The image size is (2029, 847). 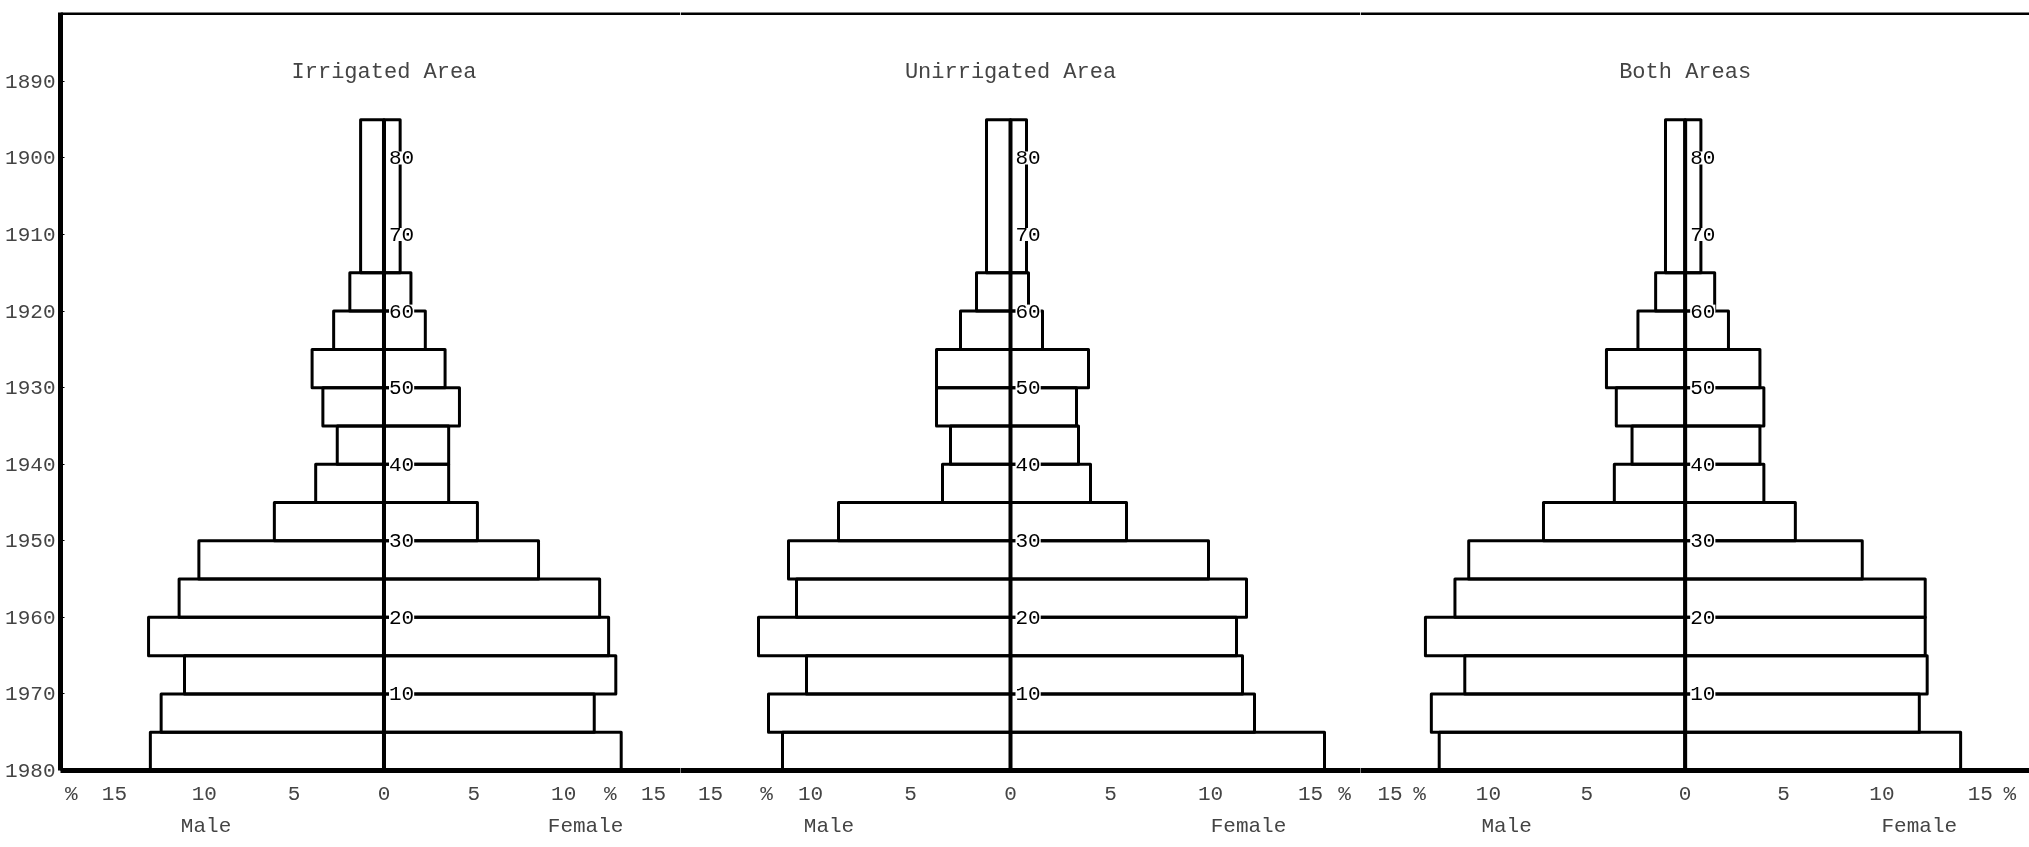 What do you see at coordinates (30, 618) in the screenshot?
I see `y2-tick-label: 1960` at bounding box center [30, 618].